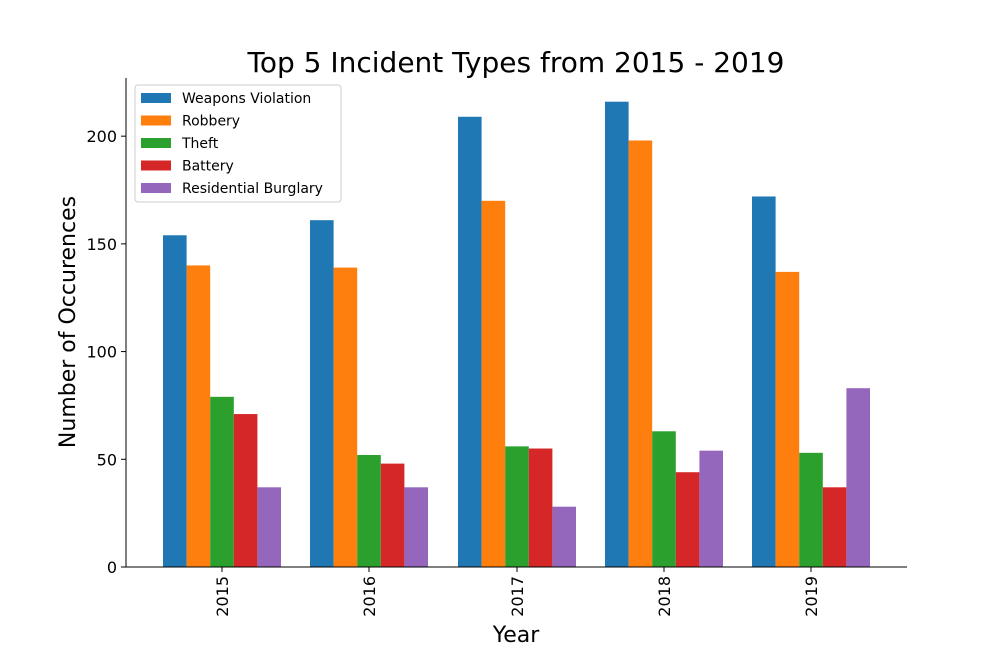 This screenshot has width=1008, height=648. Describe the element at coordinates (200, 144) in the screenshot. I see `legend-entry: Theft` at that location.